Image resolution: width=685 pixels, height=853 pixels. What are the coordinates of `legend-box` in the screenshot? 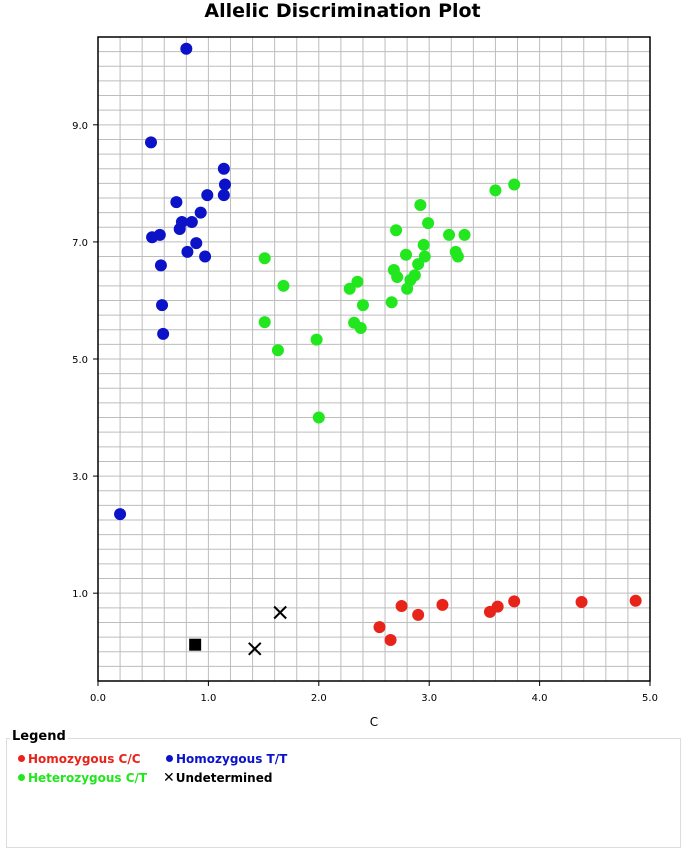 It's located at (343, 793).